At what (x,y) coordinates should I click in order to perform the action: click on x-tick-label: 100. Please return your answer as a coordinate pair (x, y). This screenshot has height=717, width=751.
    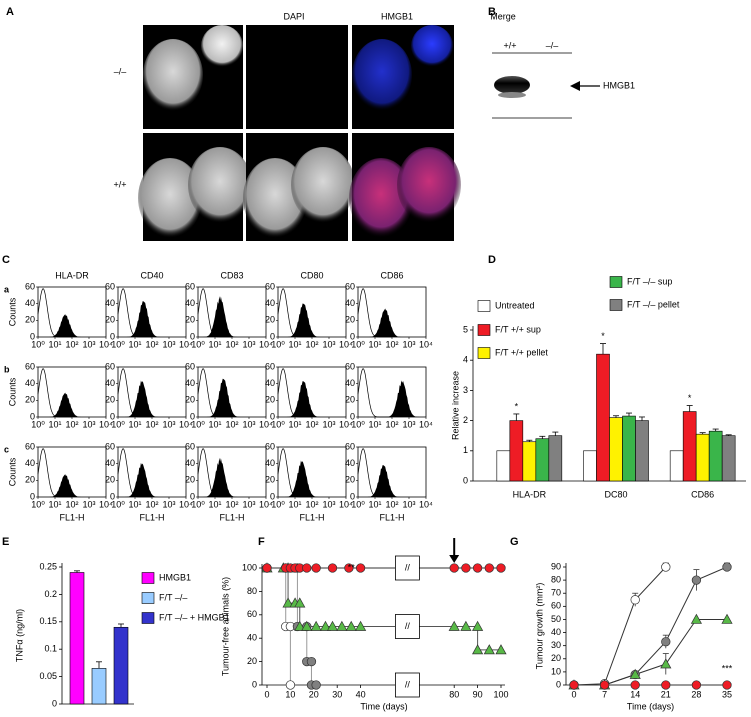
    Looking at the image, I should click on (500, 694).